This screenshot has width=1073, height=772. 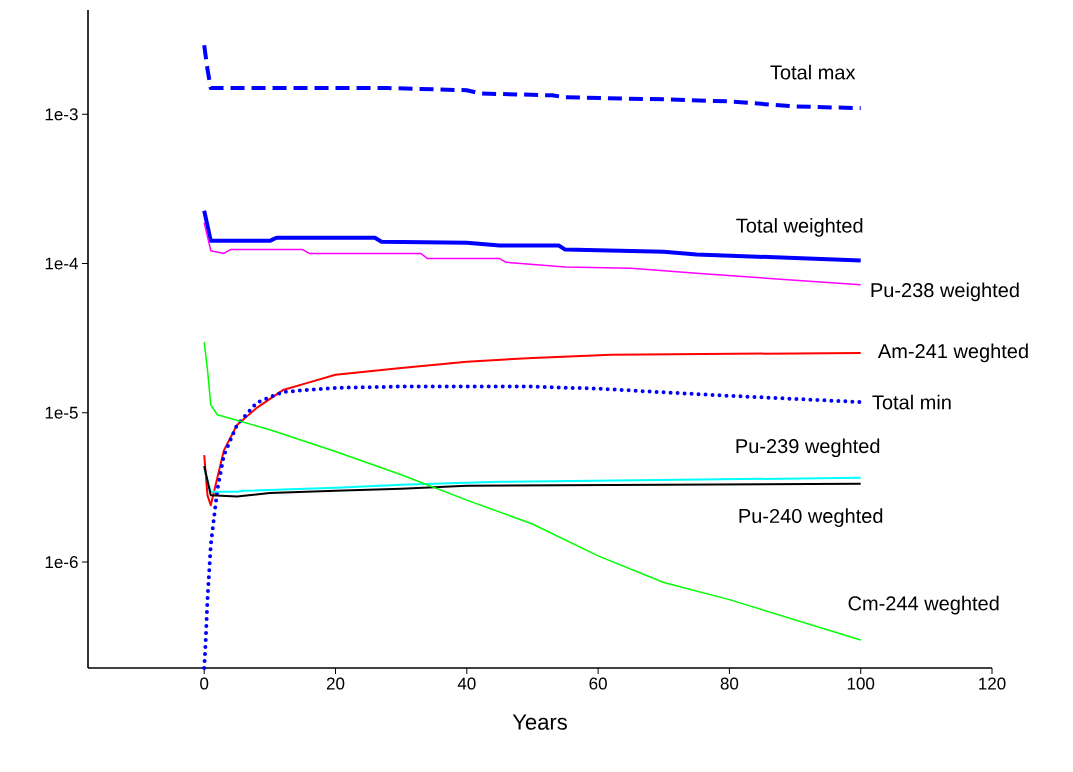 I want to click on series-label: Pu-240 weghted, so click(x=811, y=518).